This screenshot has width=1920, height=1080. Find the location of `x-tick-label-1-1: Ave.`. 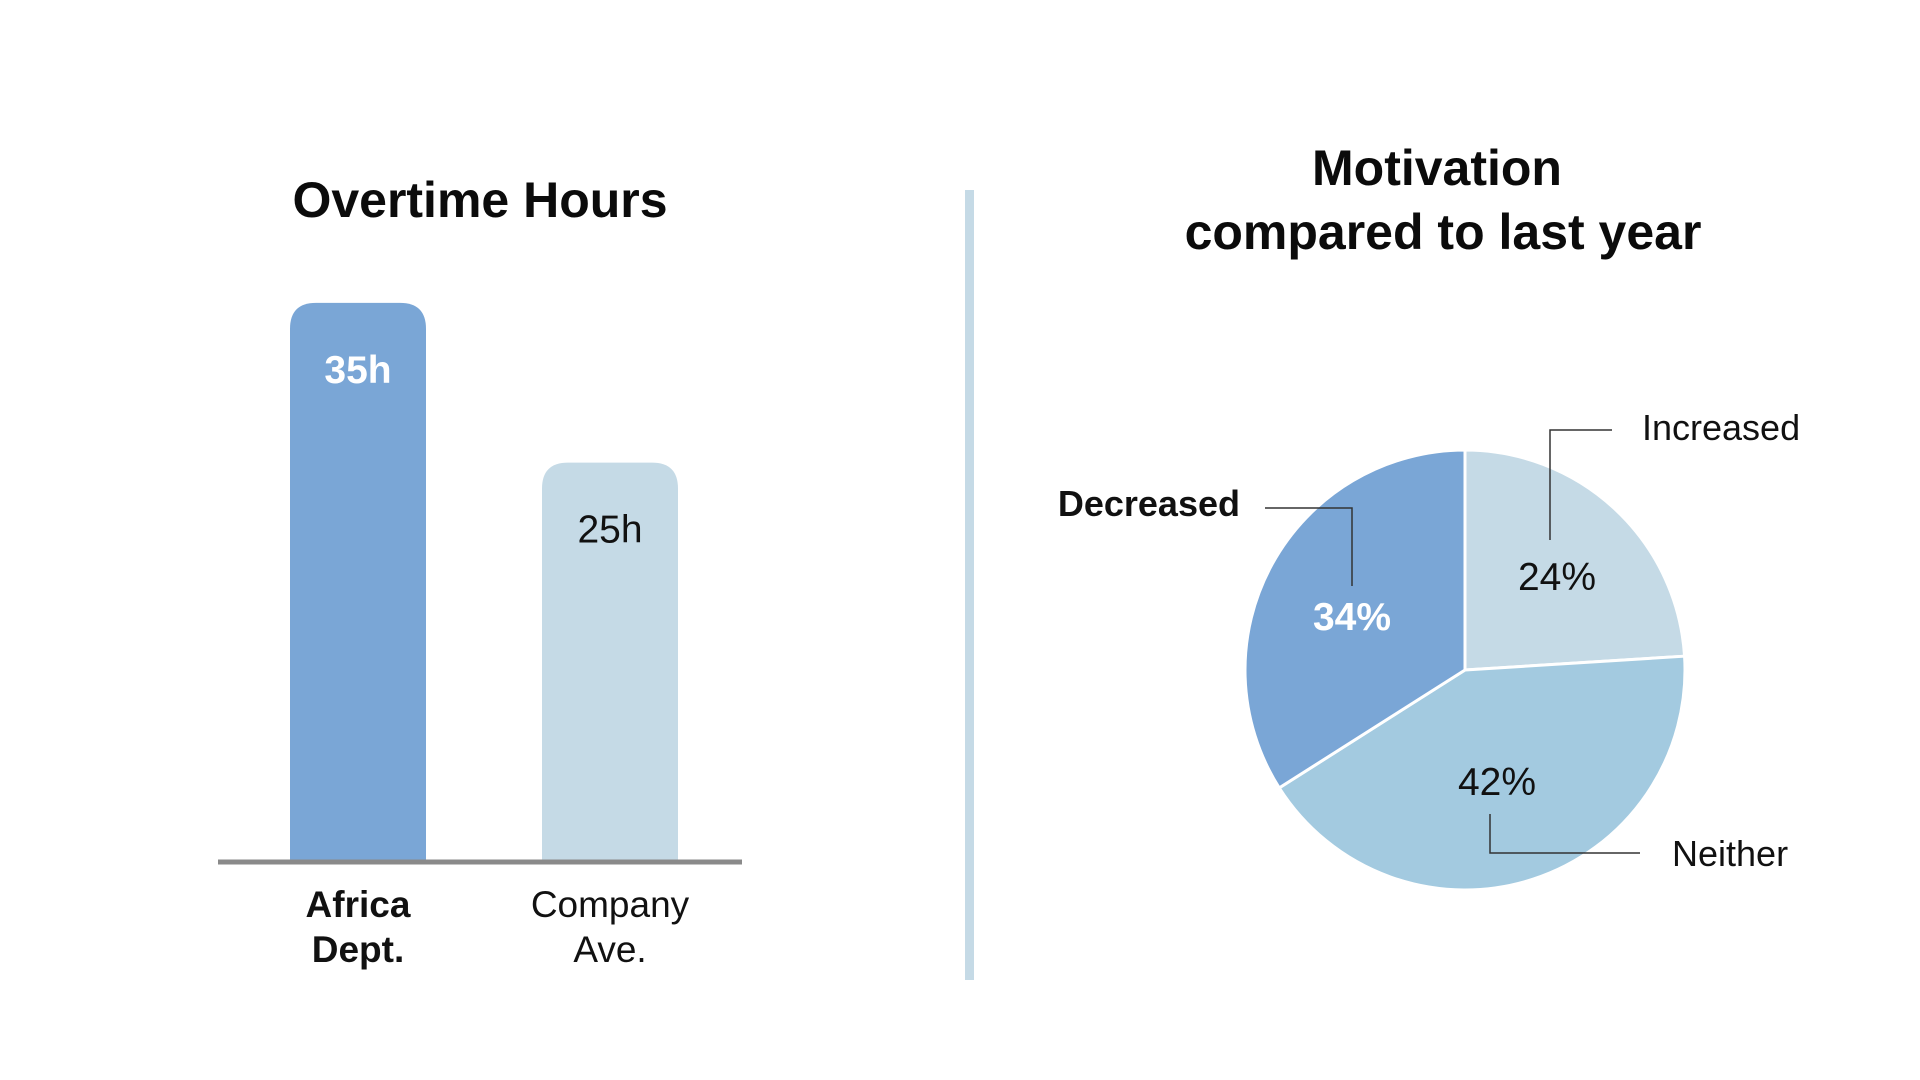

x-tick-label-1-1: Ave. is located at coordinates (609, 949).